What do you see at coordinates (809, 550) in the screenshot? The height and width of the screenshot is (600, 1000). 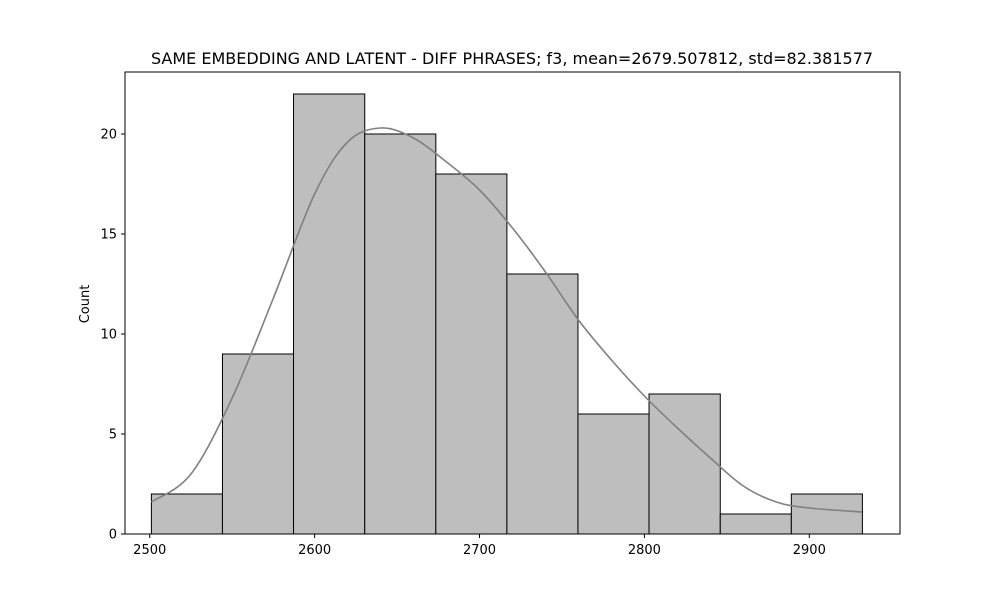 I see `x-tick-label: 2900` at bounding box center [809, 550].